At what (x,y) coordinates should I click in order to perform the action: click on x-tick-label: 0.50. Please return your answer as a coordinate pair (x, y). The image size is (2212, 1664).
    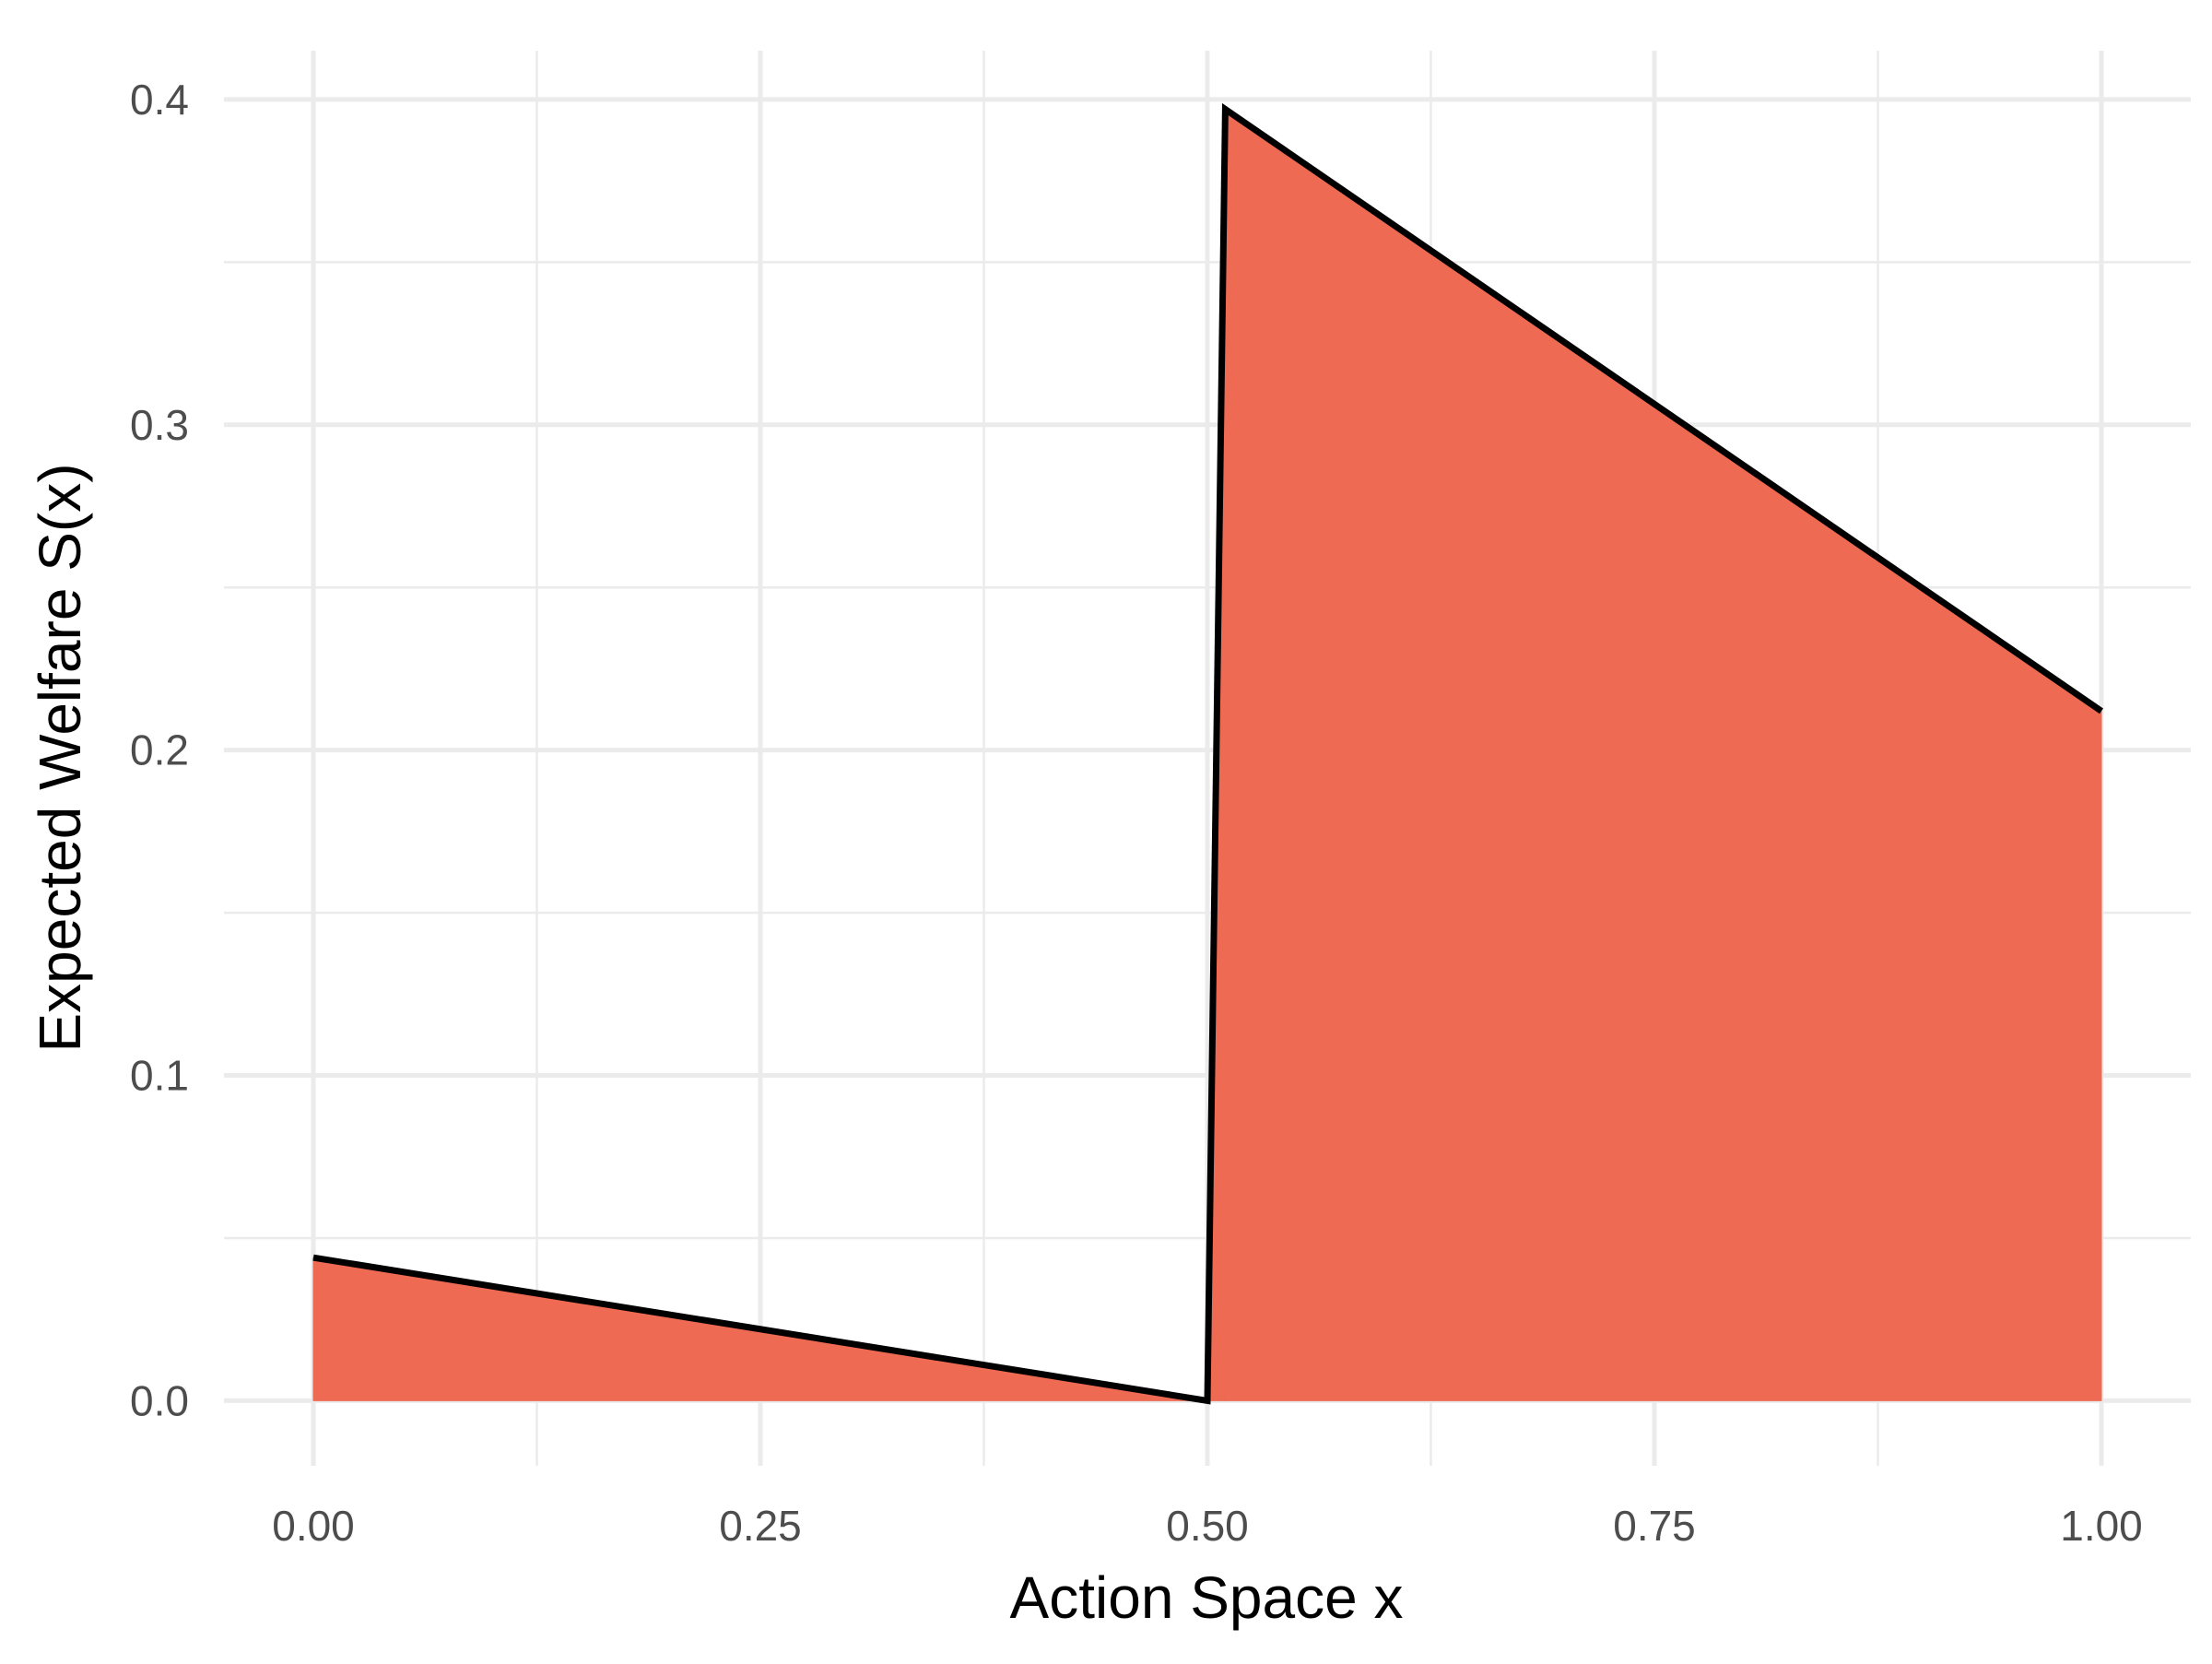
    Looking at the image, I should click on (1207, 1526).